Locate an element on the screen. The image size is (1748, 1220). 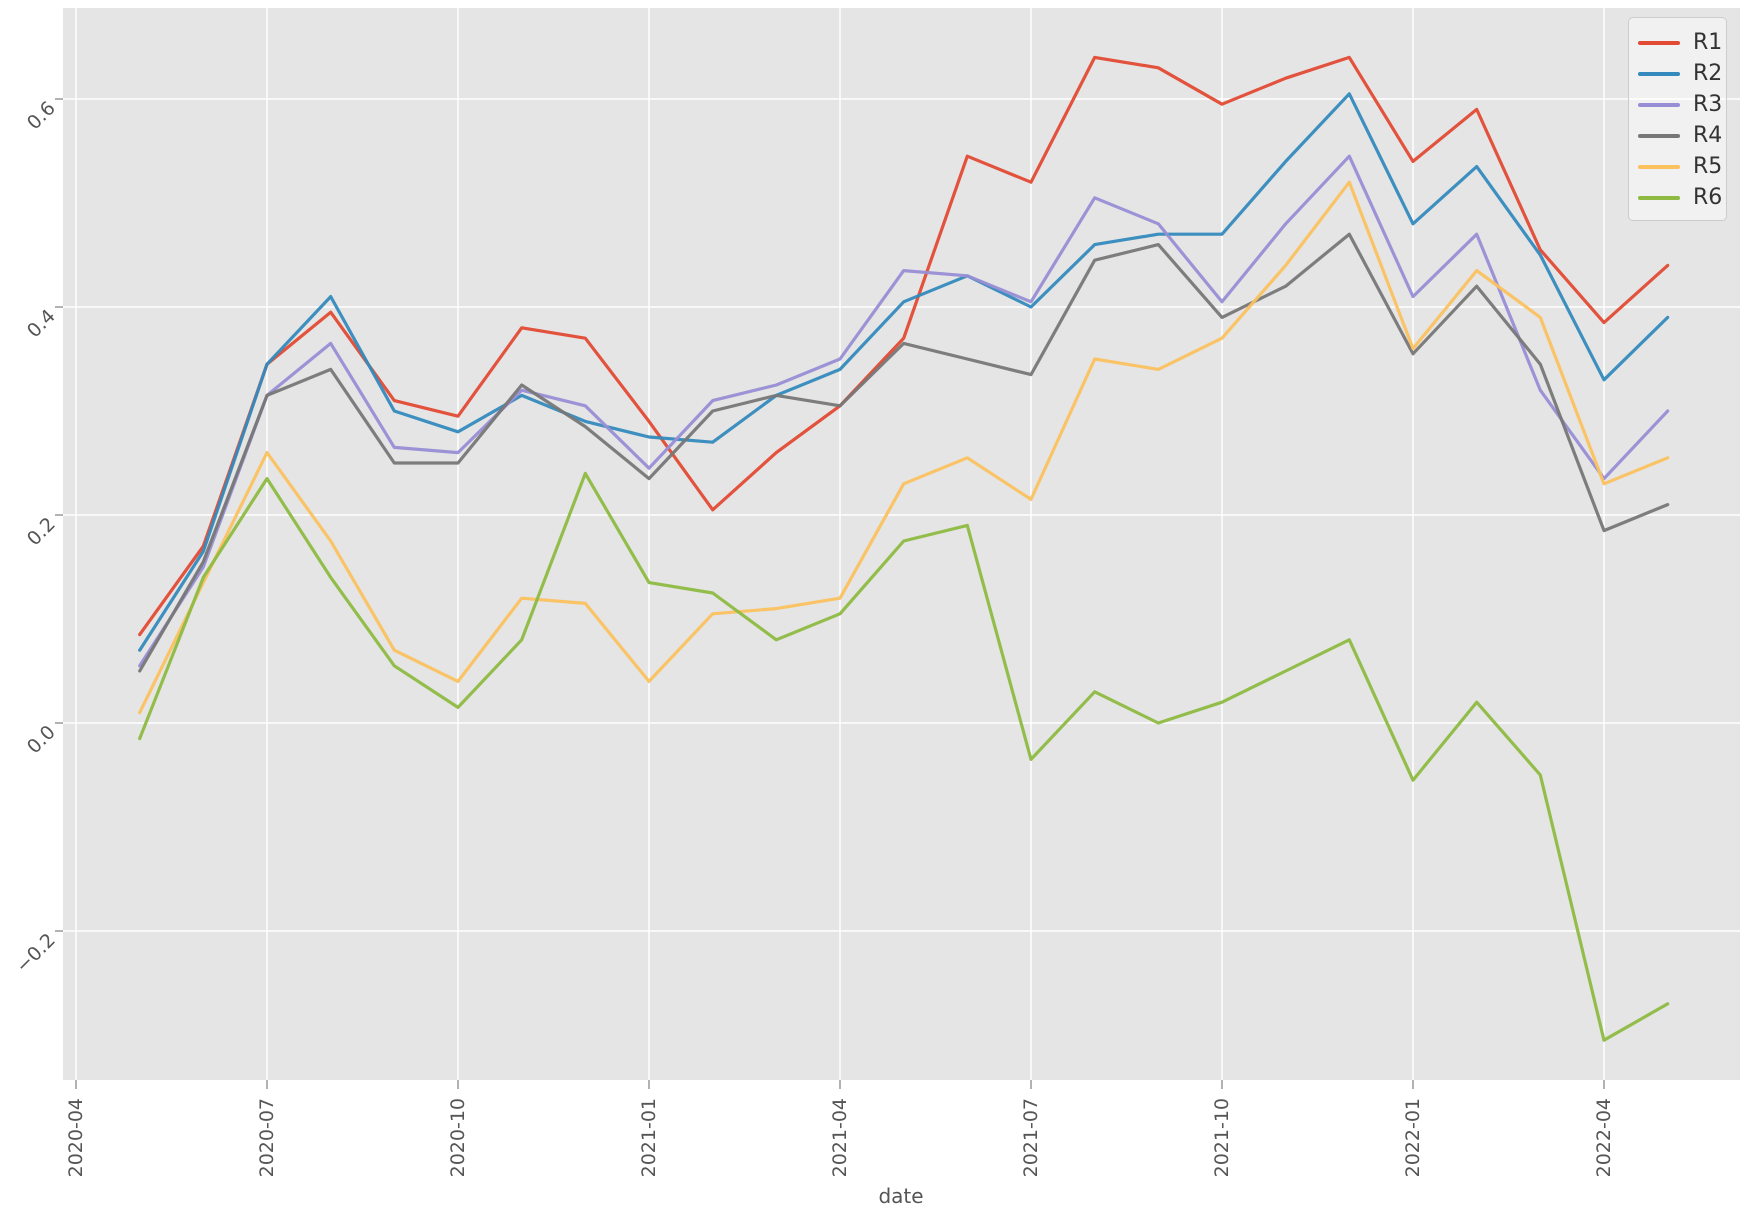
x-axis-tick-label: 2021-04 is located at coordinates (840, 1137).